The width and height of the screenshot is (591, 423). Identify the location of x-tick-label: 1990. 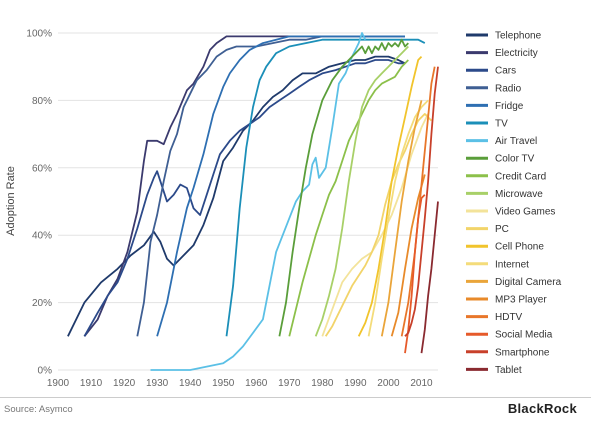
(355, 383).